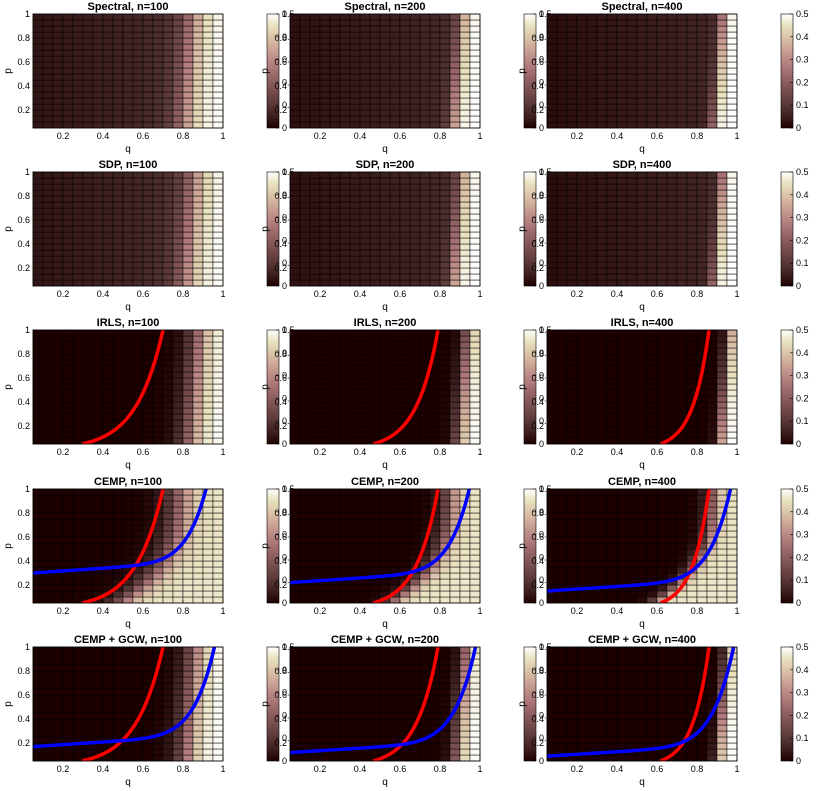 The image size is (830, 791). I want to click on axes-frame, so click(642, 71).